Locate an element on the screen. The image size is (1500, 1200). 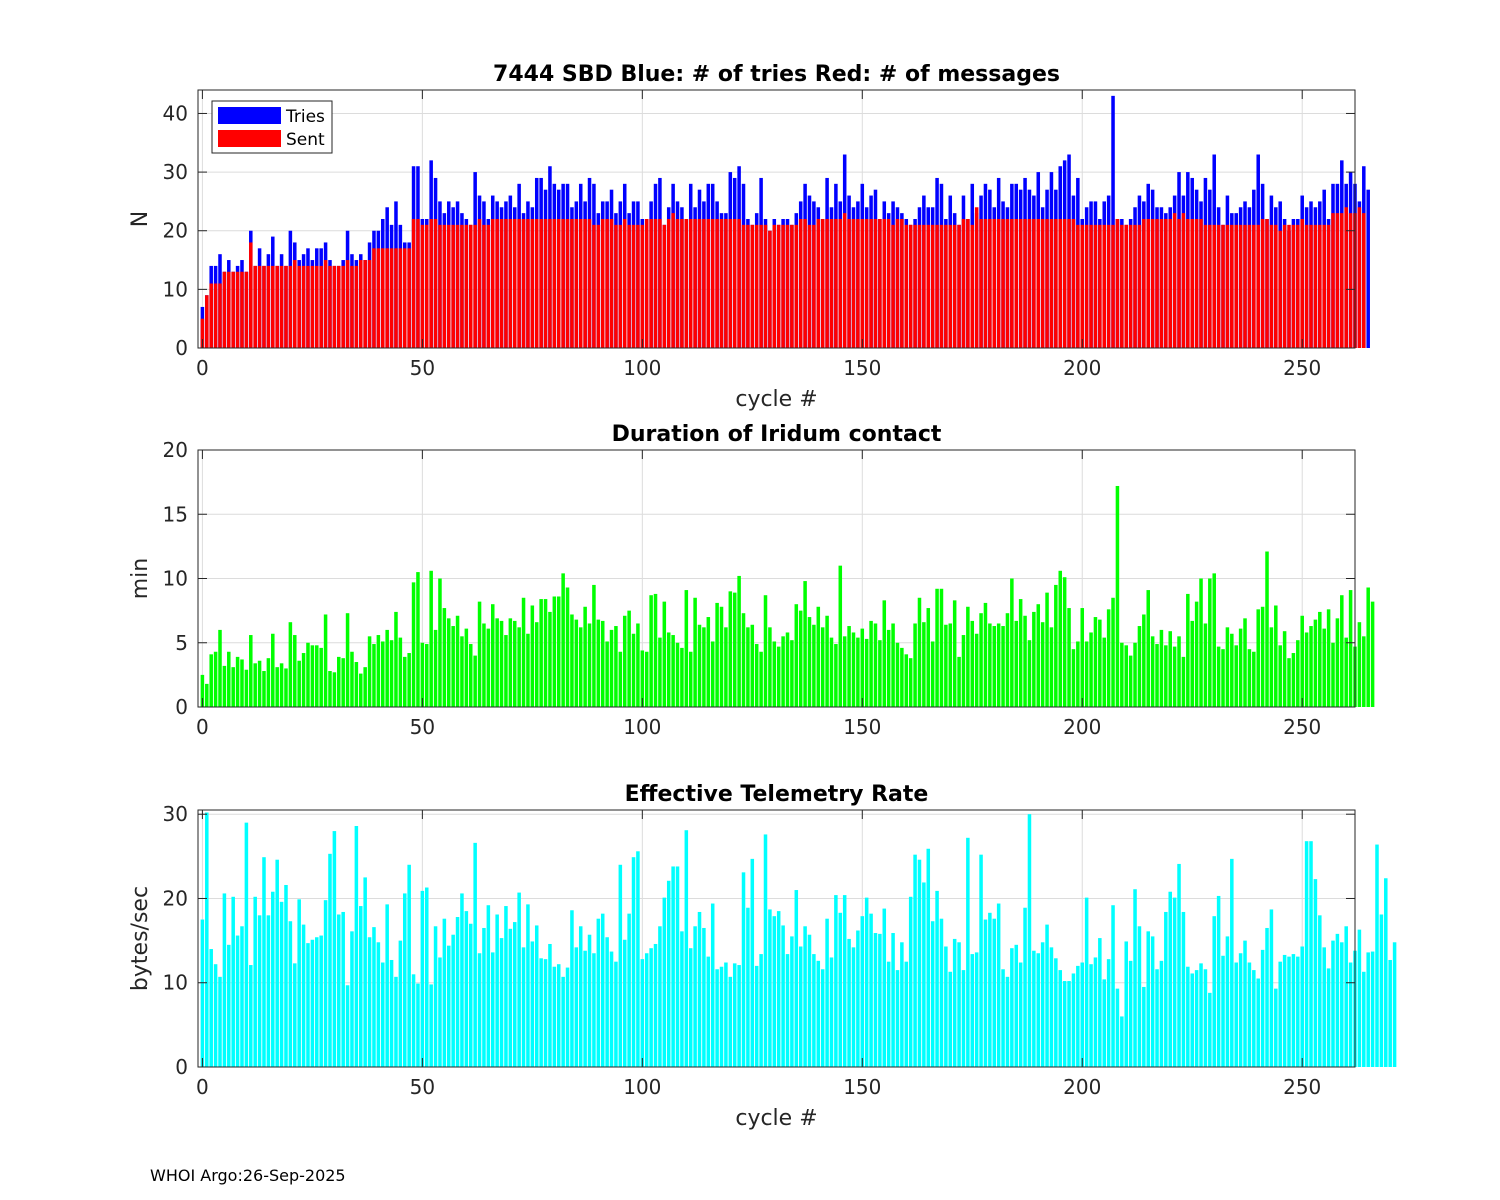
x-tick-label: 50 is located at coordinates (422, 1087).